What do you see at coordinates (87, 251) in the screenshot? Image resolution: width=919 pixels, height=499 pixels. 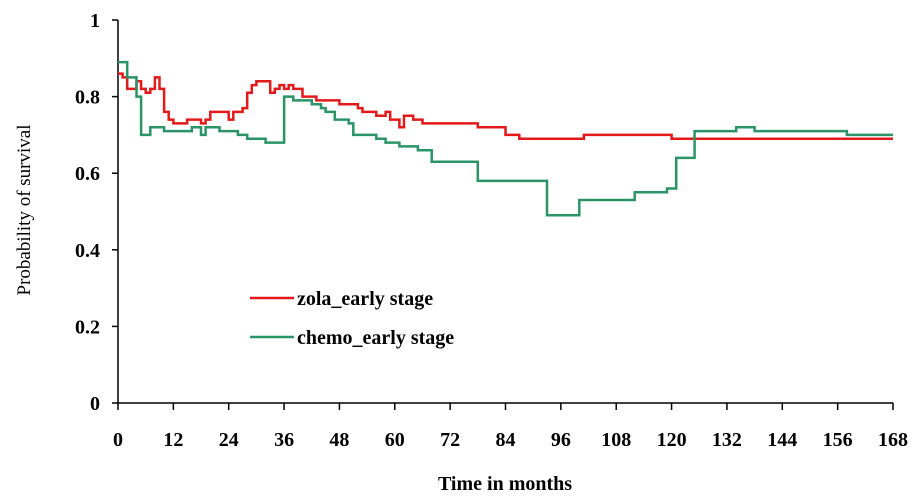 I see `y-tick-label: 0.4` at bounding box center [87, 251].